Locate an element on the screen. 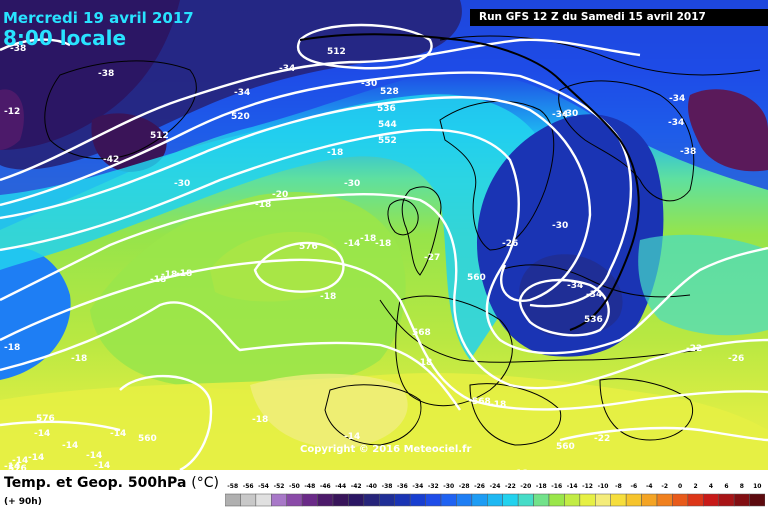 The height and width of the screenshot is (512, 768). scale-value-label: -42 is located at coordinates (356, 486).